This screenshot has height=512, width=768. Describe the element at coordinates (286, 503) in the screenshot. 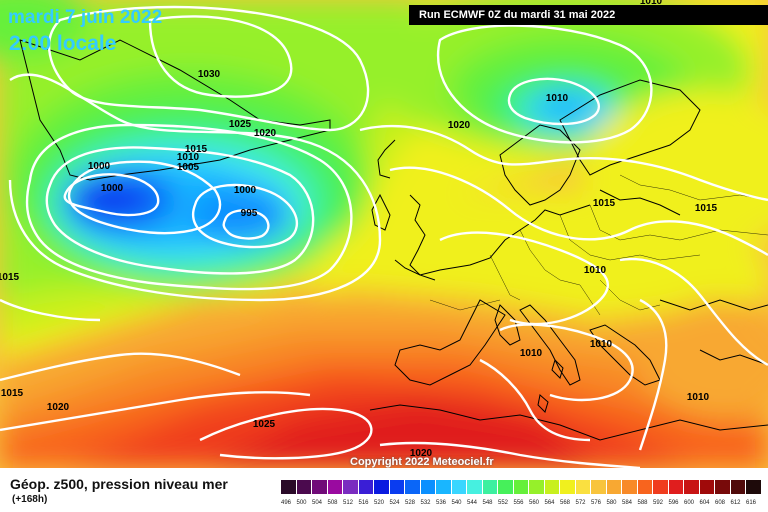

I see `color-scale-value: 496` at that location.